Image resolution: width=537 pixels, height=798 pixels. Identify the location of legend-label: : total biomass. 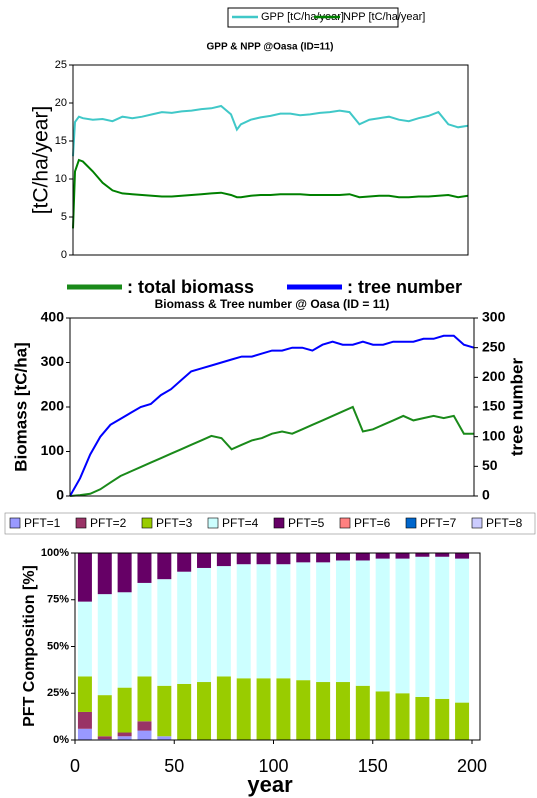
(190, 287).